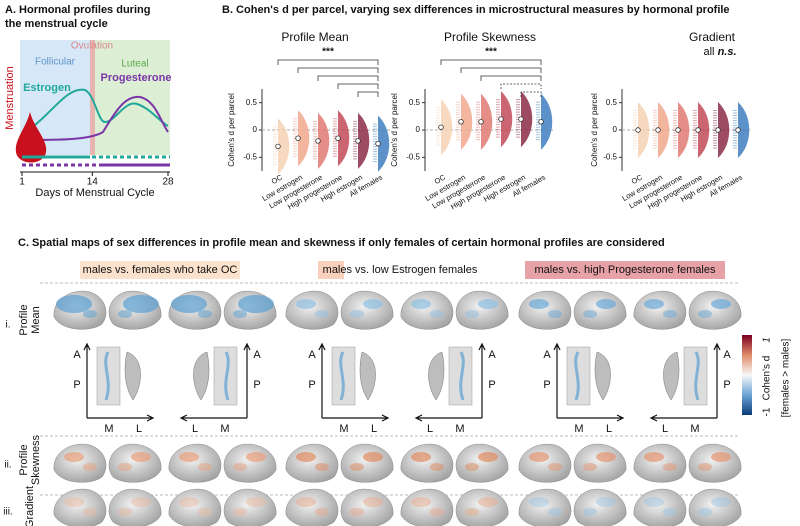 Image resolution: width=800 pixels, height=526 pixels. Describe the element at coordinates (31, 137) in the screenshot. I see `blood-drop` at that location.